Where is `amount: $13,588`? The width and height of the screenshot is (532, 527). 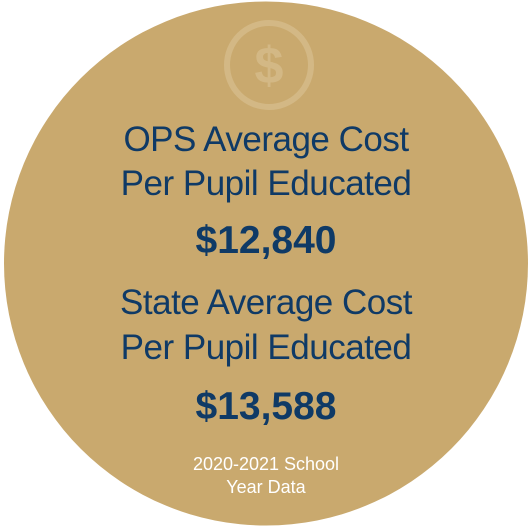
amount: $13,588 is located at coordinates (266, 406).